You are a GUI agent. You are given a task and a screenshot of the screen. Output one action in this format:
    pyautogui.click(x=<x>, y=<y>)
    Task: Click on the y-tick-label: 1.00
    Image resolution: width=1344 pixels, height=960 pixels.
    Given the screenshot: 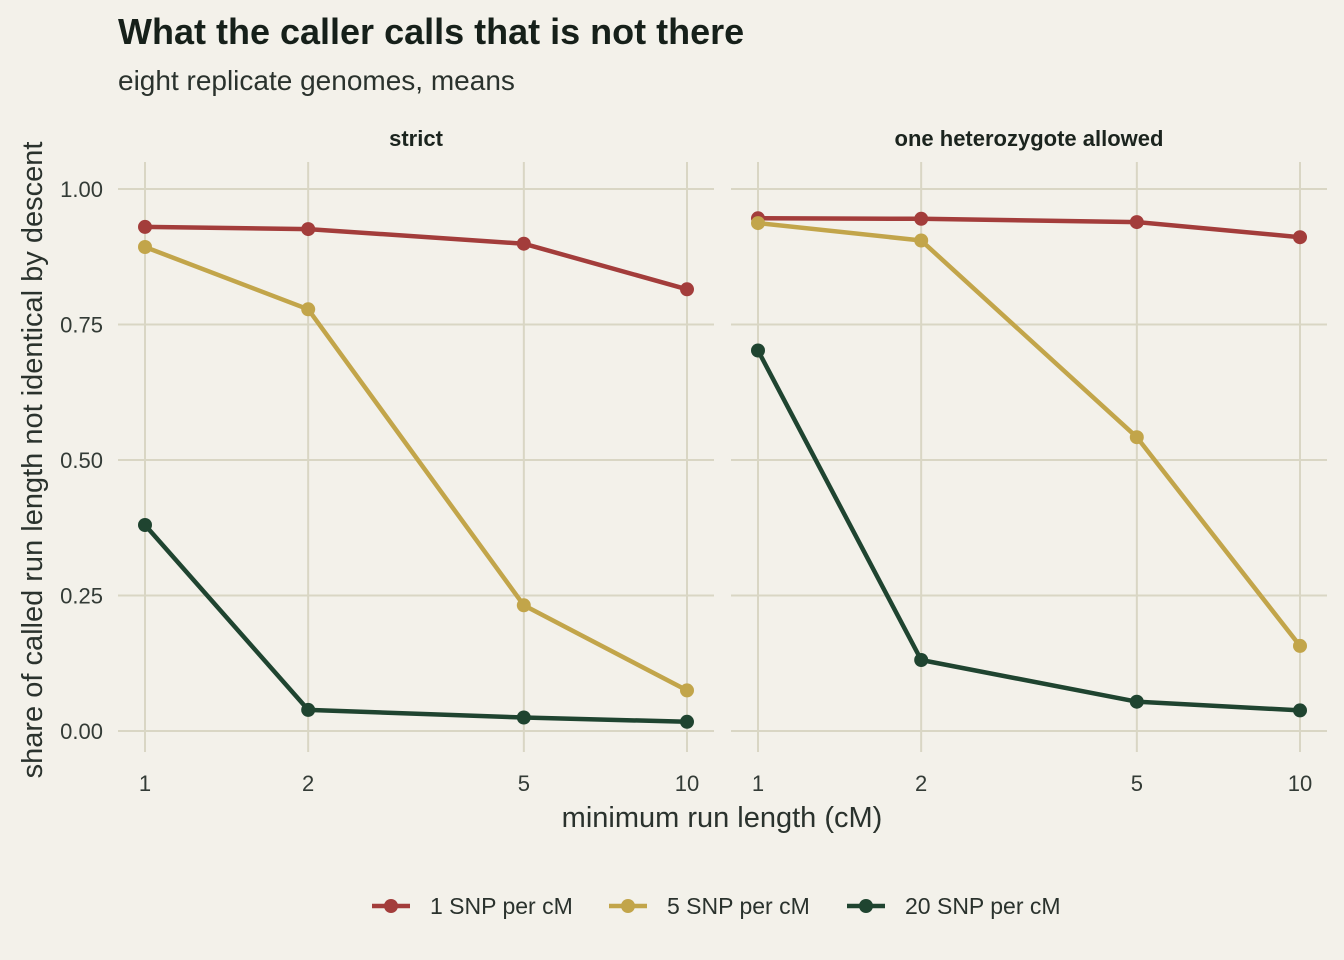 What is the action you would take?
    pyautogui.click(x=81, y=189)
    